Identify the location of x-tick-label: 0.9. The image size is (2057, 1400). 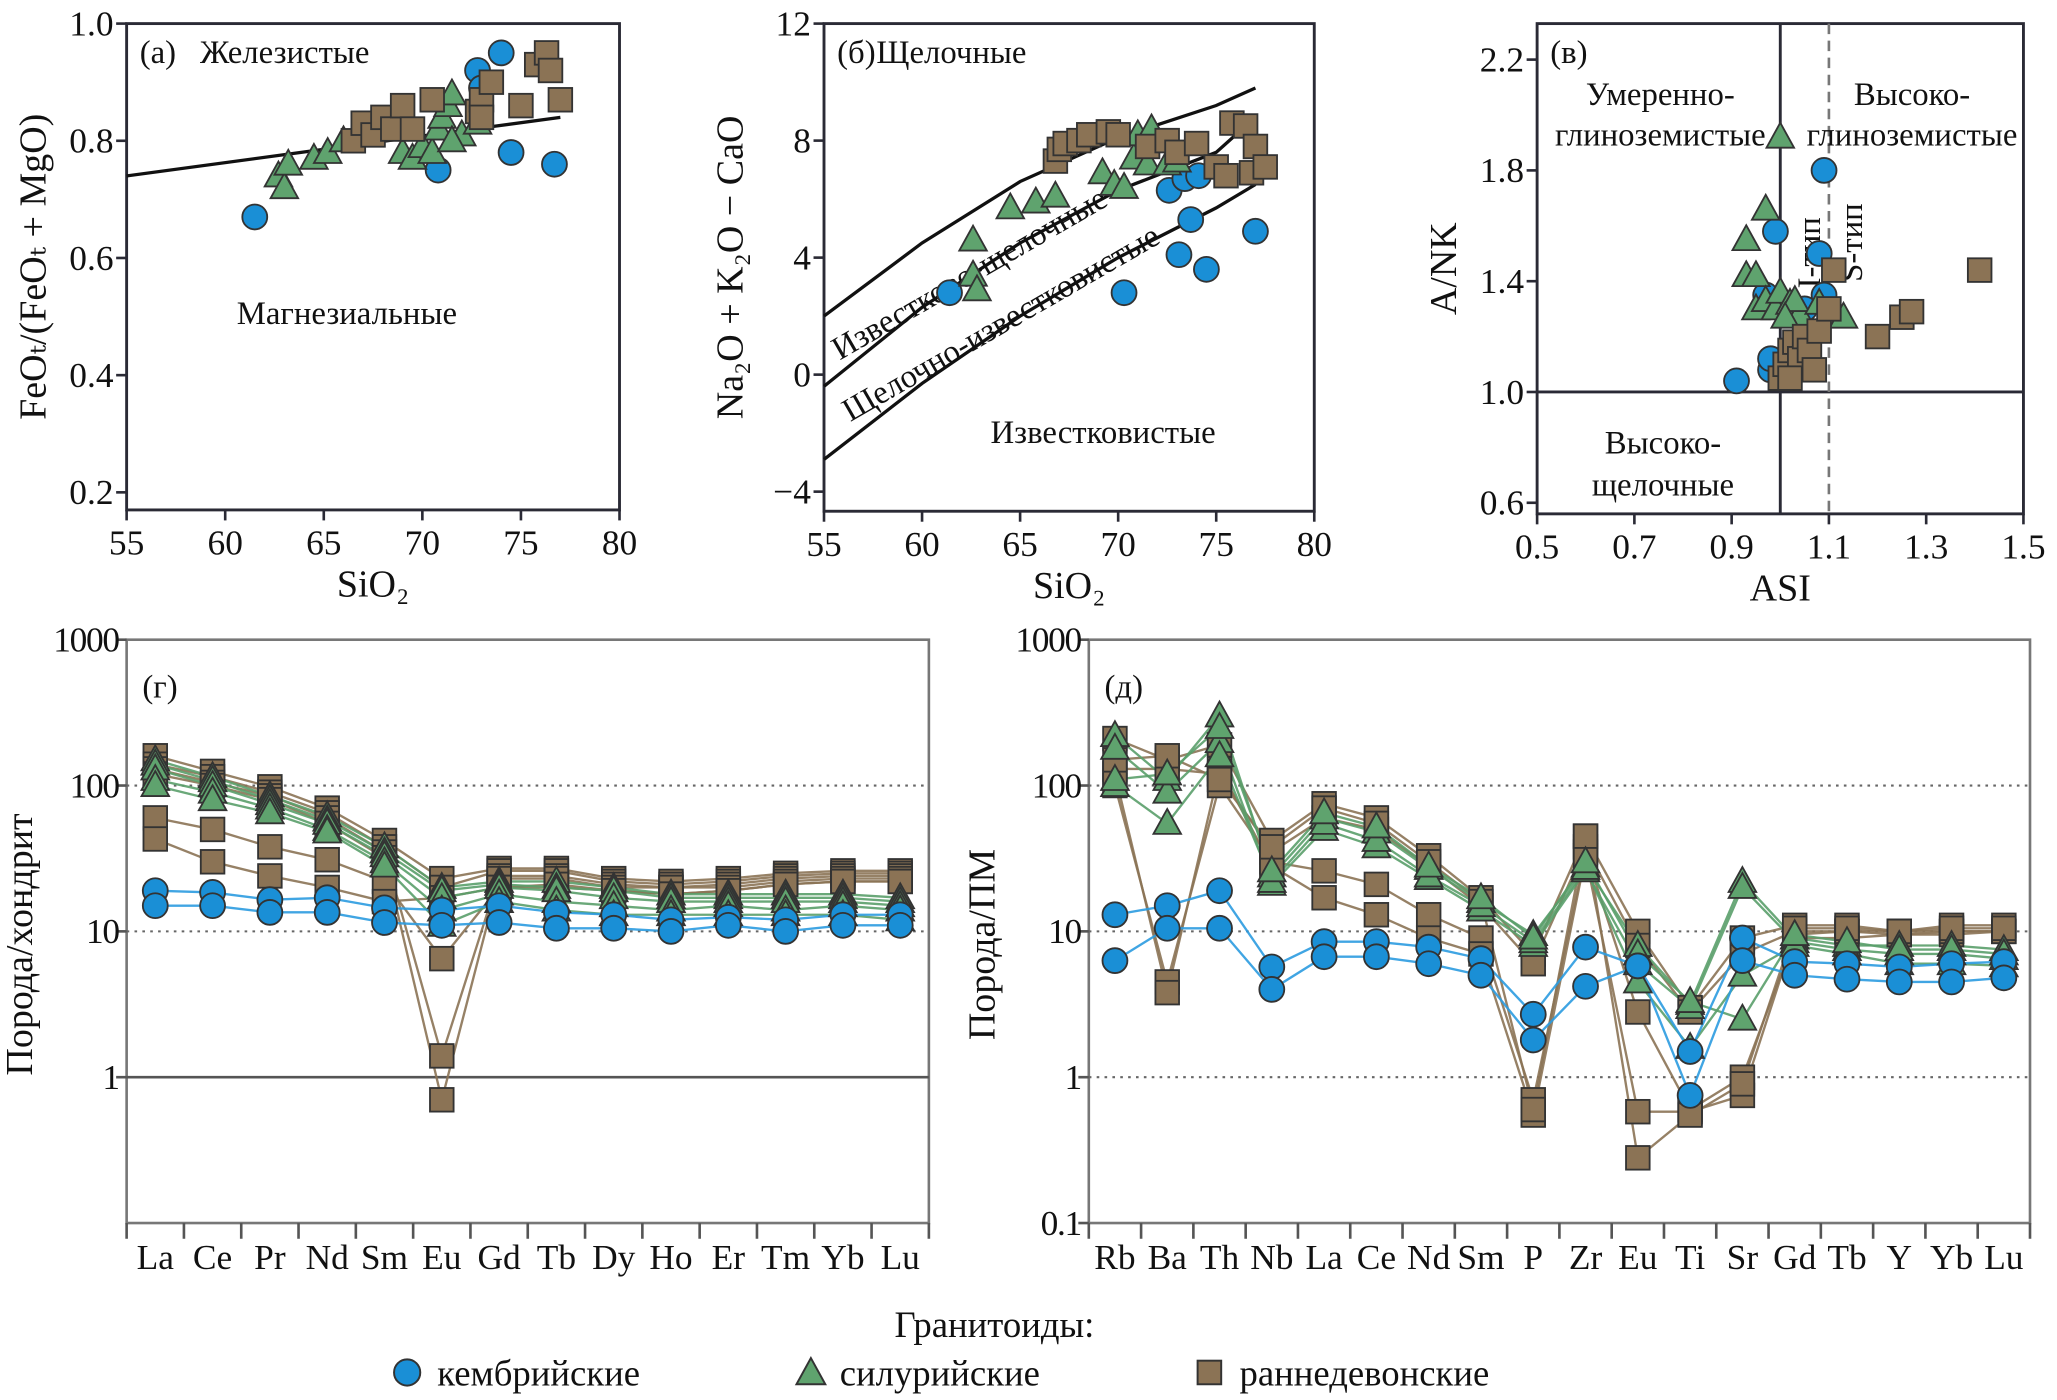
(1732, 546).